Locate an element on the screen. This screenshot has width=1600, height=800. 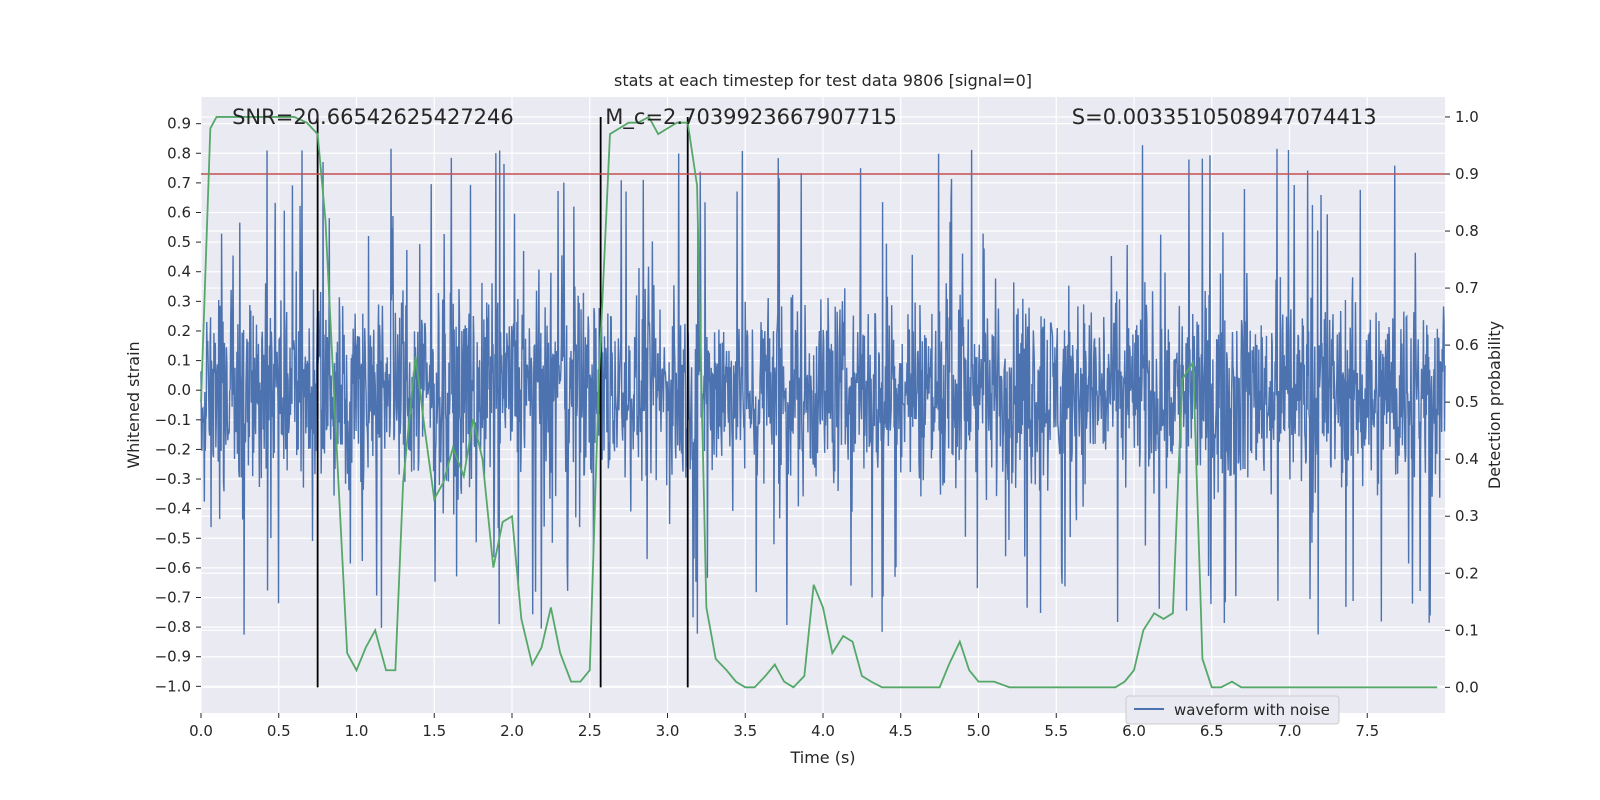
y-right-tick-label: 0.2 is located at coordinates (1467, 573).